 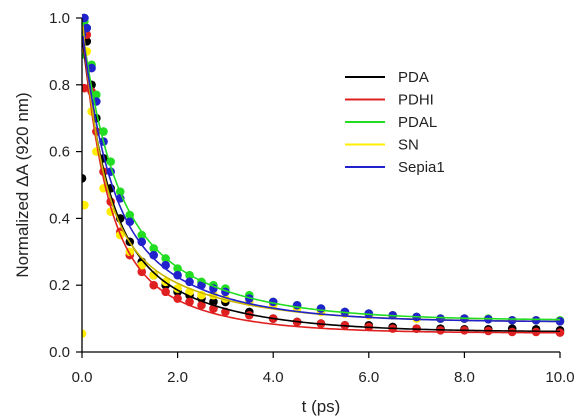 What do you see at coordinates (413, 77) in the screenshot?
I see `legend-label: PDA` at bounding box center [413, 77].